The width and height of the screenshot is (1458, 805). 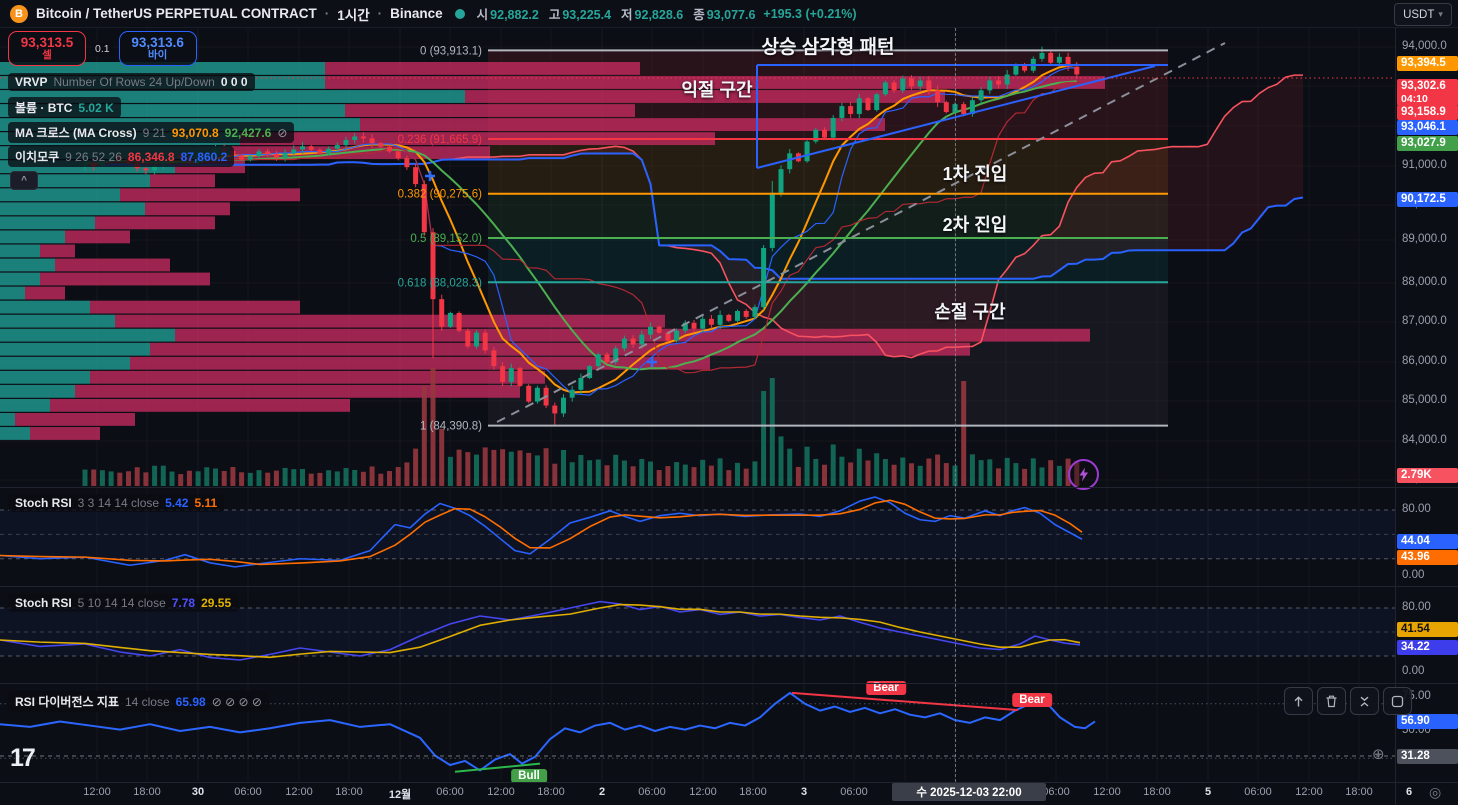 I want to click on annotation-entry-2: 2차 진입, so click(x=975, y=225).